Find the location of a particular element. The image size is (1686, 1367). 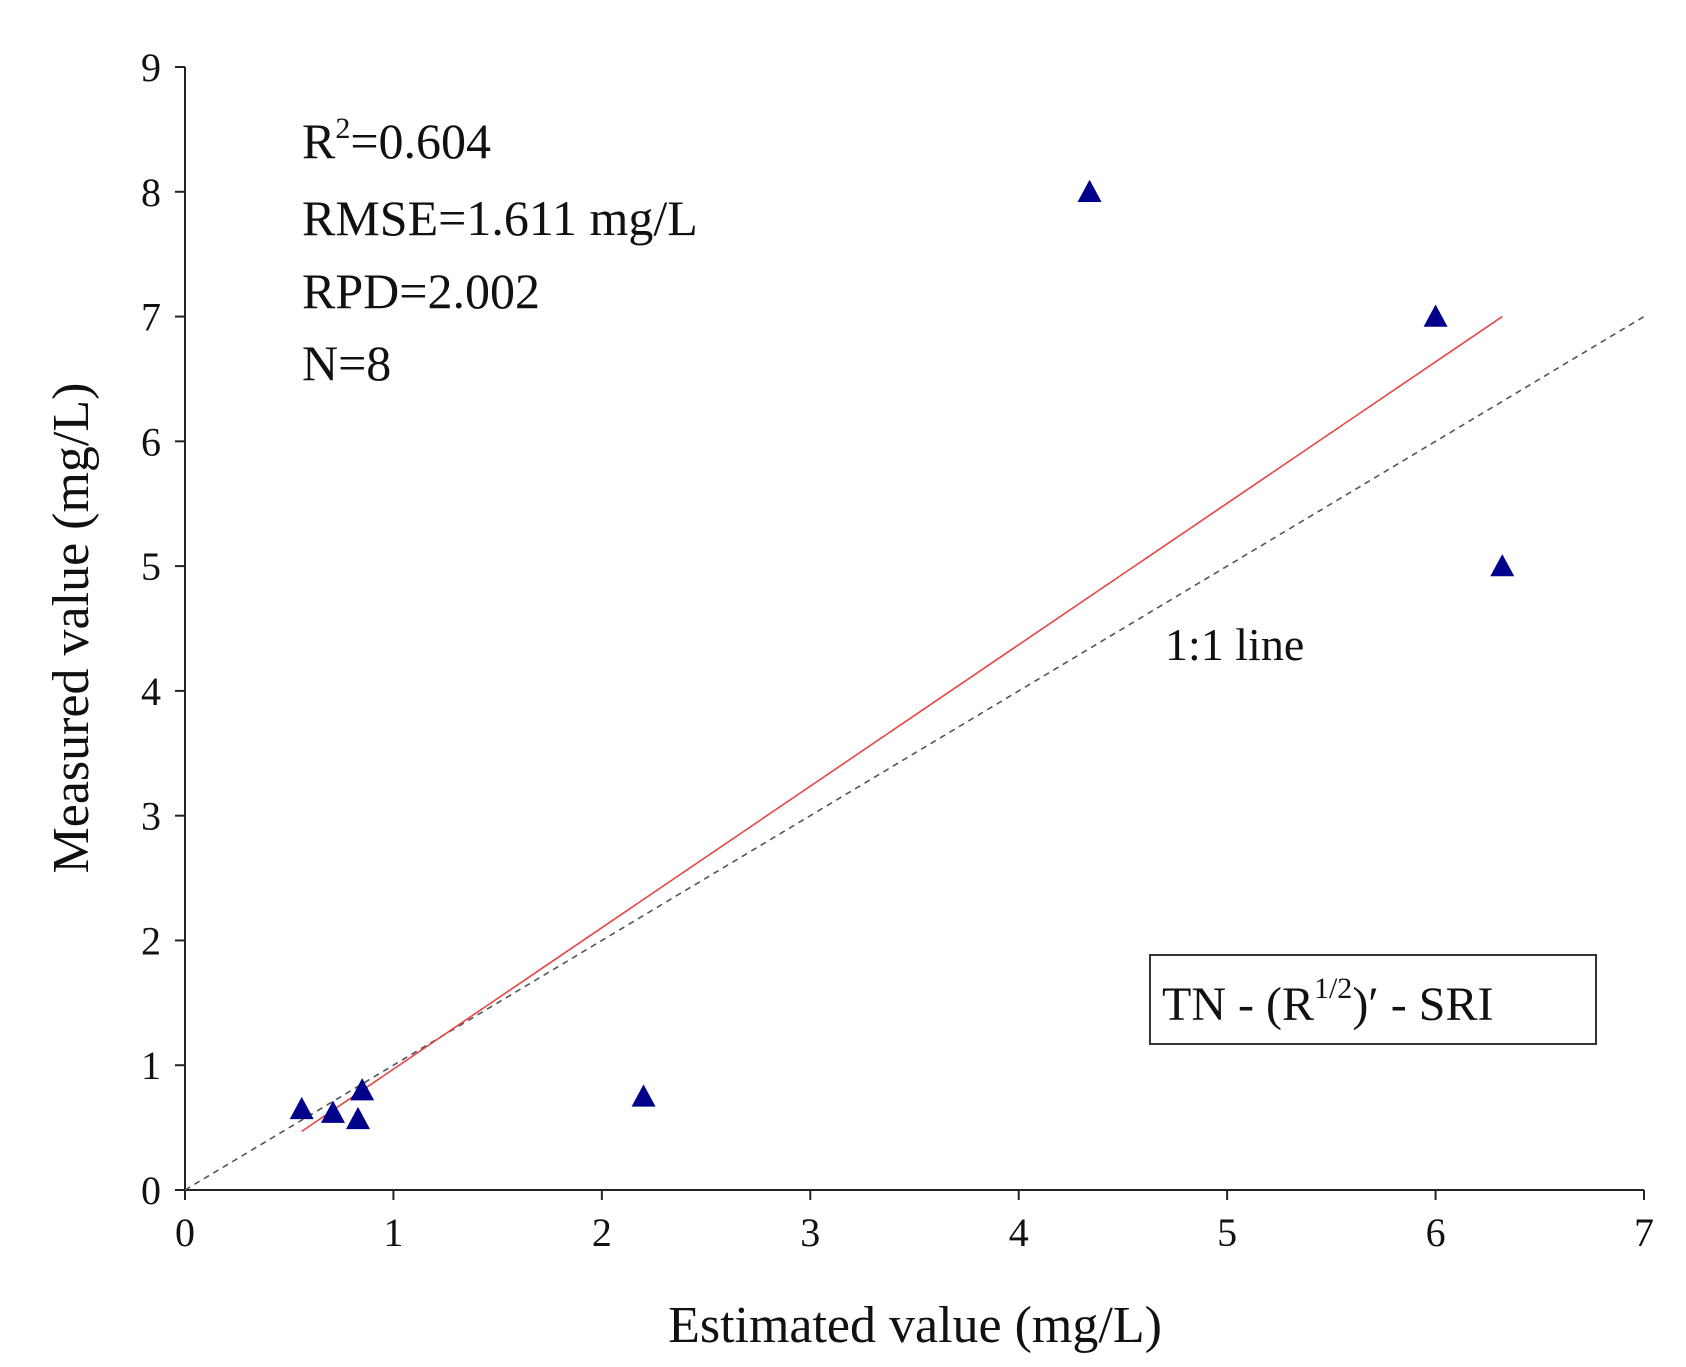

x-tick-label: 5 is located at coordinates (1227, 1232).